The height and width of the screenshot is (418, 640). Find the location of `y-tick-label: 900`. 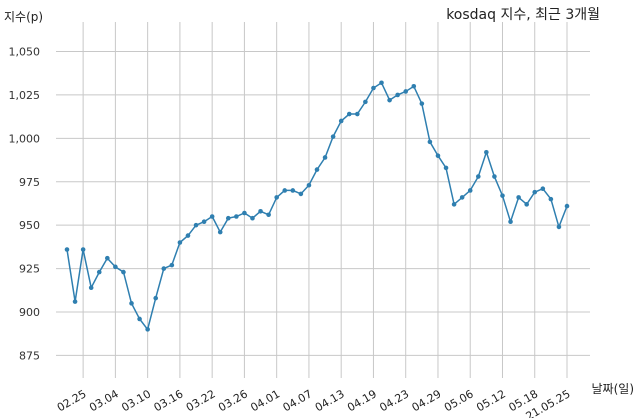

y-tick-label: 900 is located at coordinates (29, 312).